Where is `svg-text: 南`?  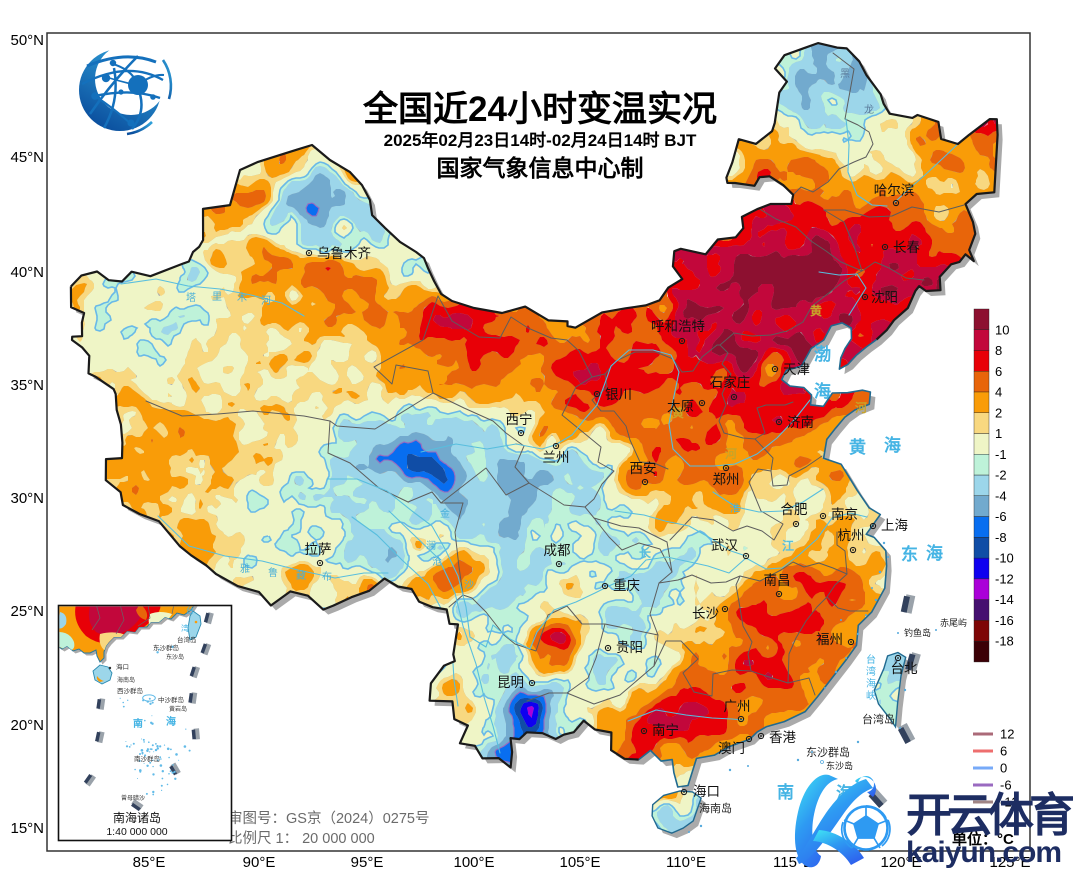 svg-text: 南 is located at coordinates (138, 723).